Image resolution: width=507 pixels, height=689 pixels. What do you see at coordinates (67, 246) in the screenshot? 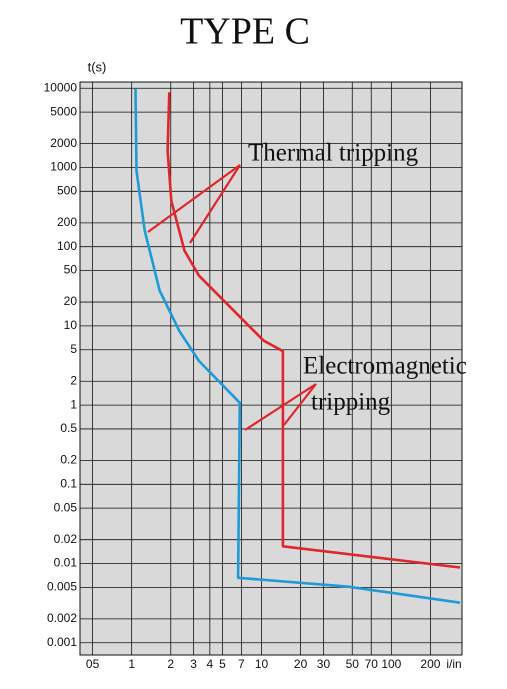
I see `y-tick-label: 100` at bounding box center [67, 246].